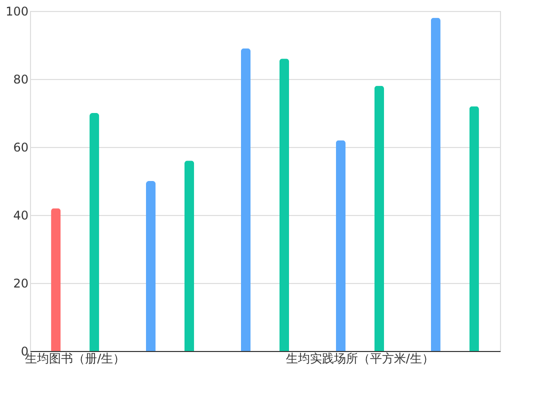 The height and width of the screenshot is (420, 550). I want to click on y-tick-label: 60, so click(20, 147).